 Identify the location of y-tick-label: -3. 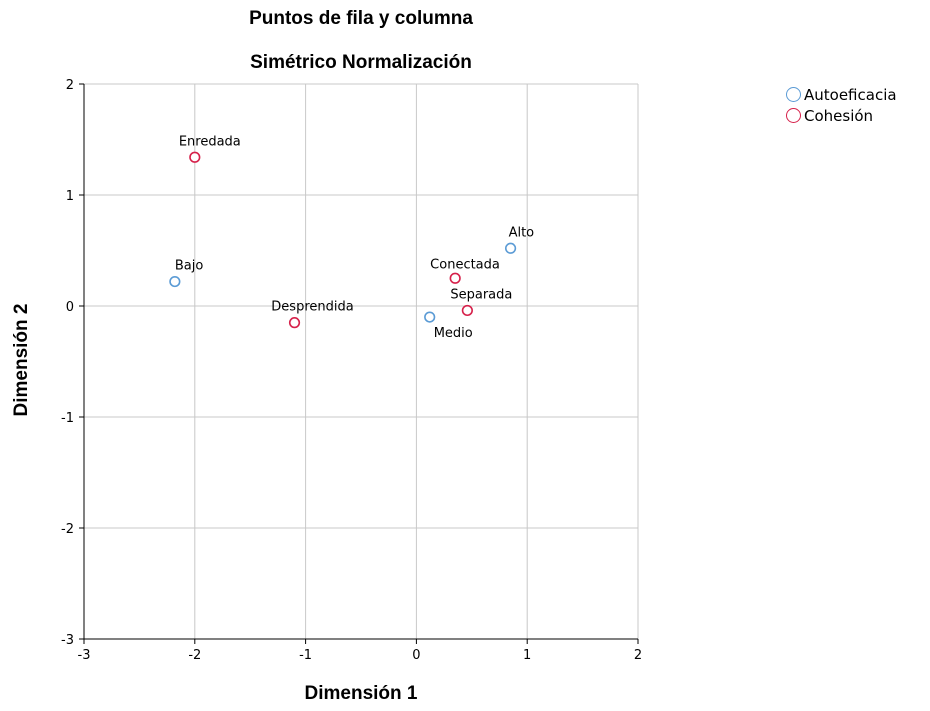
(67, 640).